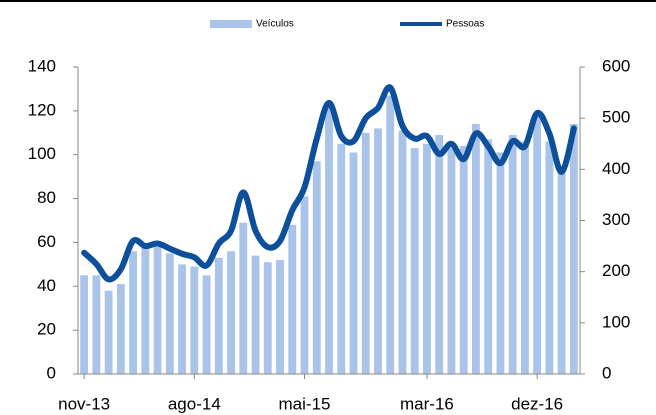 Image resolution: width=656 pixels, height=415 pixels. What do you see at coordinates (616, 117) in the screenshot?
I see `y2-tick-label: 500` at bounding box center [616, 117].